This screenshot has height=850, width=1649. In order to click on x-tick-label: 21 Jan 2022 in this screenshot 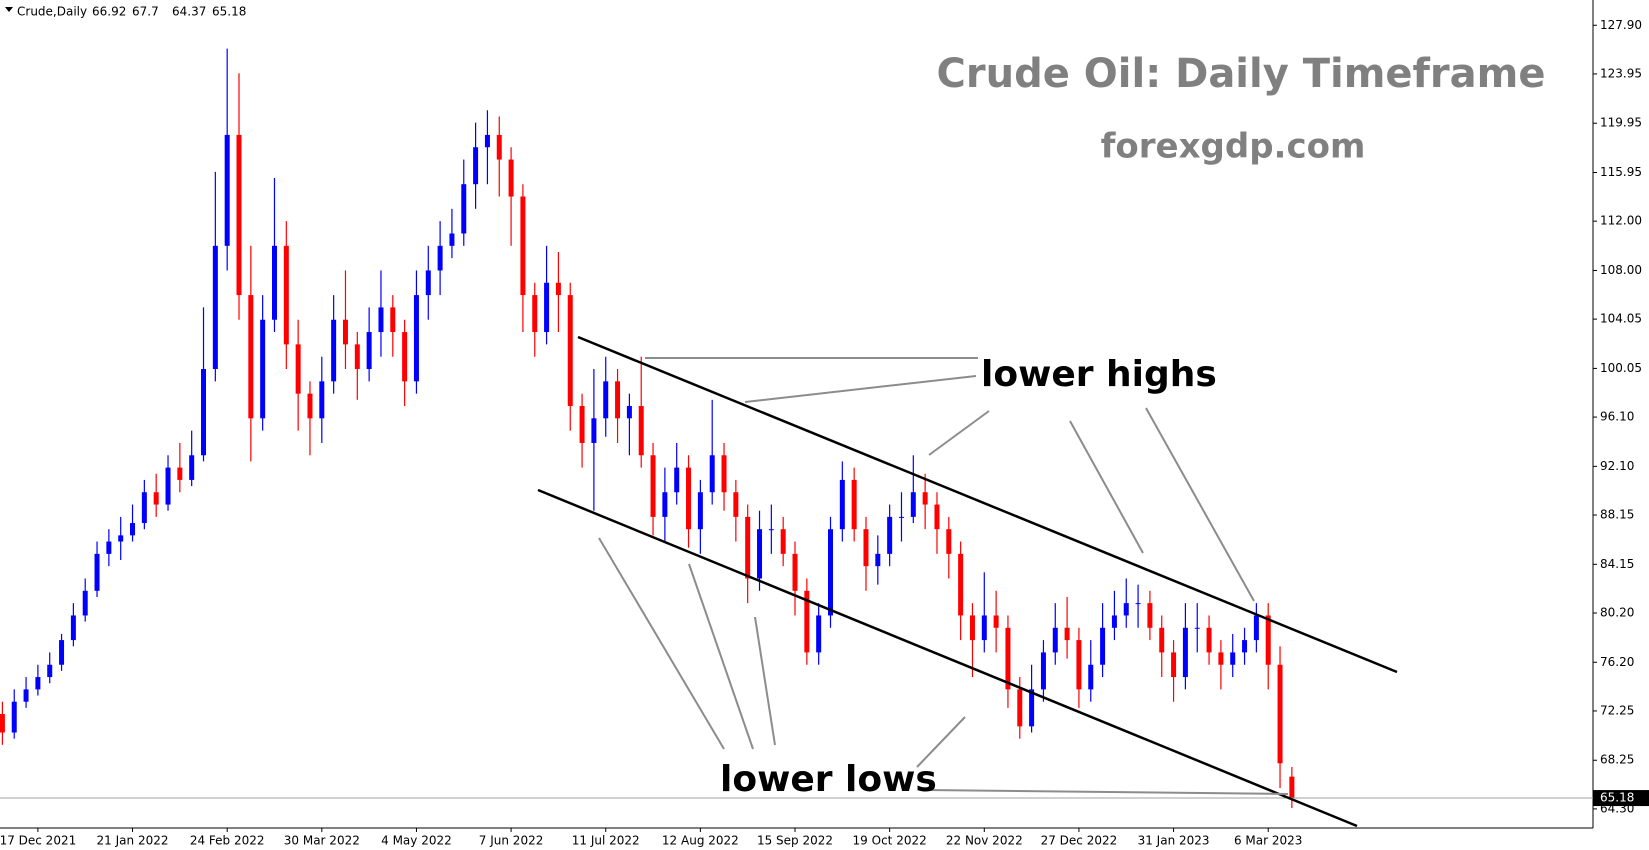, I will do `click(133, 841)`.